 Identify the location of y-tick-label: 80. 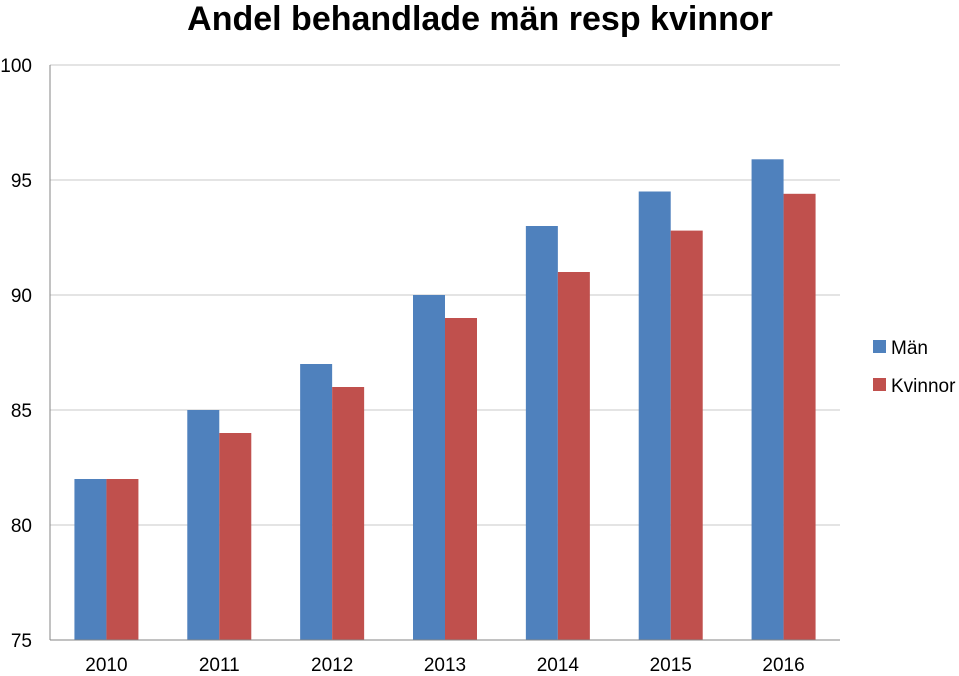
(21, 526).